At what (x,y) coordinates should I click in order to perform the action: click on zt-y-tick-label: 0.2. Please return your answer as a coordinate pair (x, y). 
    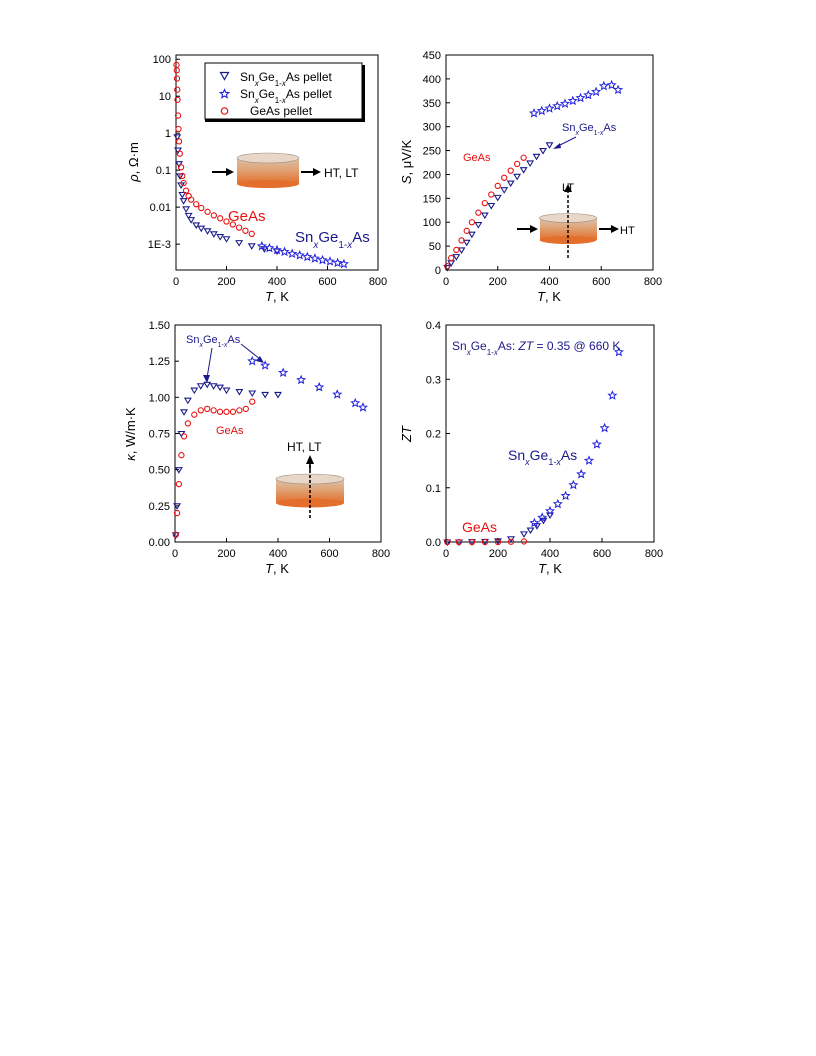
    Looking at the image, I should click on (433, 435).